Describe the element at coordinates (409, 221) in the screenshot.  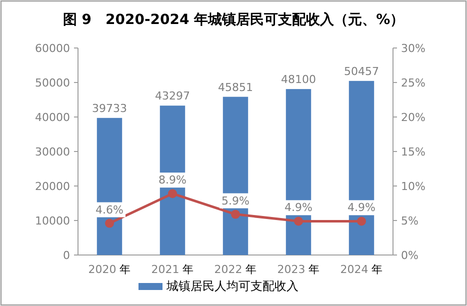
I see `y2-tick-label: 5%` at that location.